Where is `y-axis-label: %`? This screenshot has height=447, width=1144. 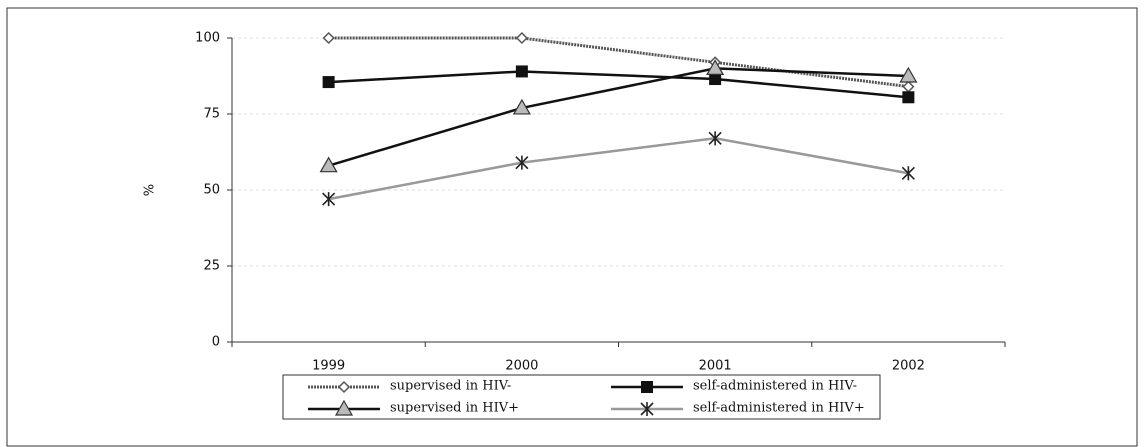 y-axis-label: % is located at coordinates (150, 190).